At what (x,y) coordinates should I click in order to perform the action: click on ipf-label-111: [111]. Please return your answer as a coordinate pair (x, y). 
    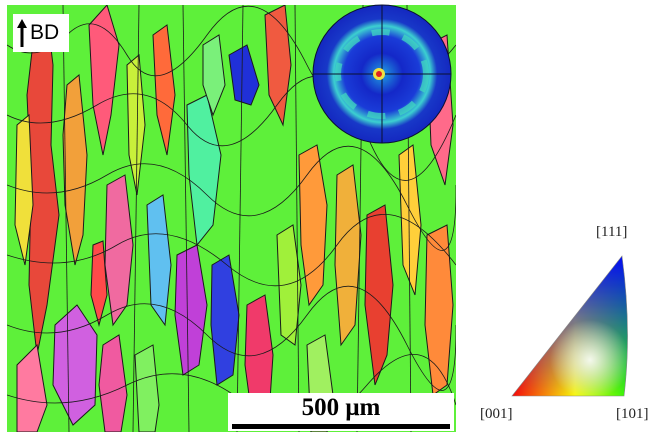
    Looking at the image, I should click on (612, 232).